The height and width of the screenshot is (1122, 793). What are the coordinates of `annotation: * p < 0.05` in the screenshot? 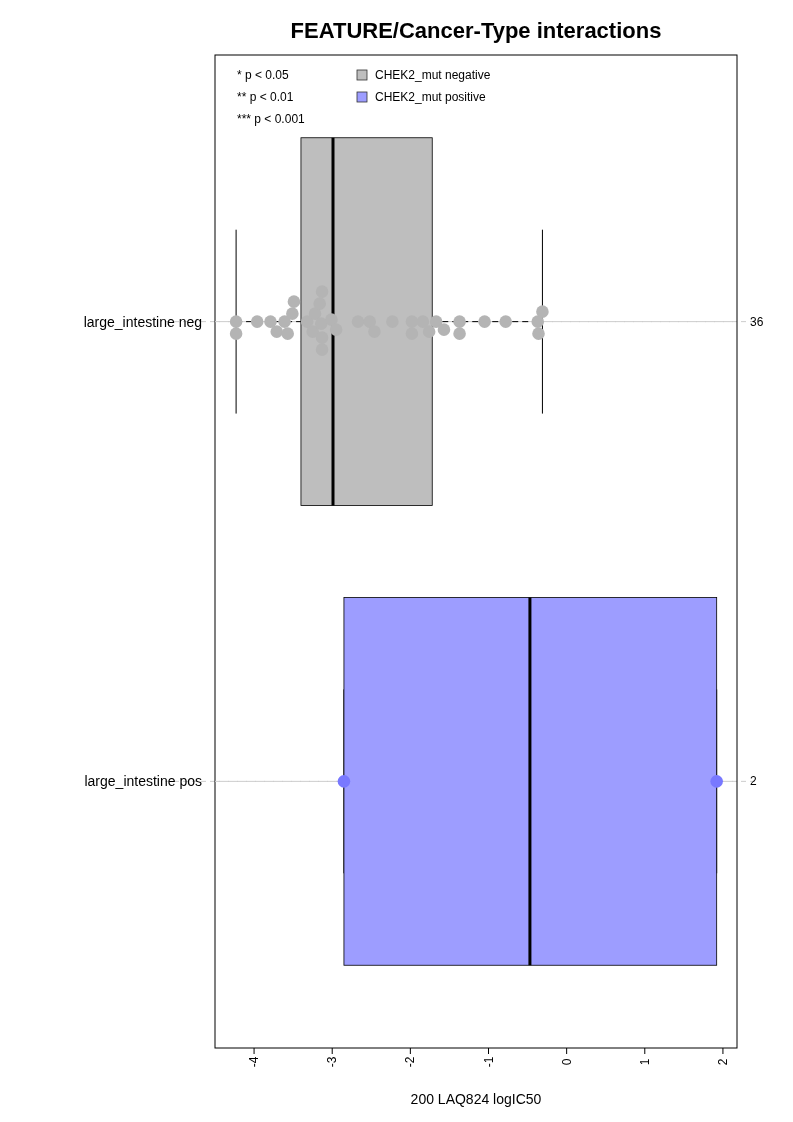 It's located at (263, 75).